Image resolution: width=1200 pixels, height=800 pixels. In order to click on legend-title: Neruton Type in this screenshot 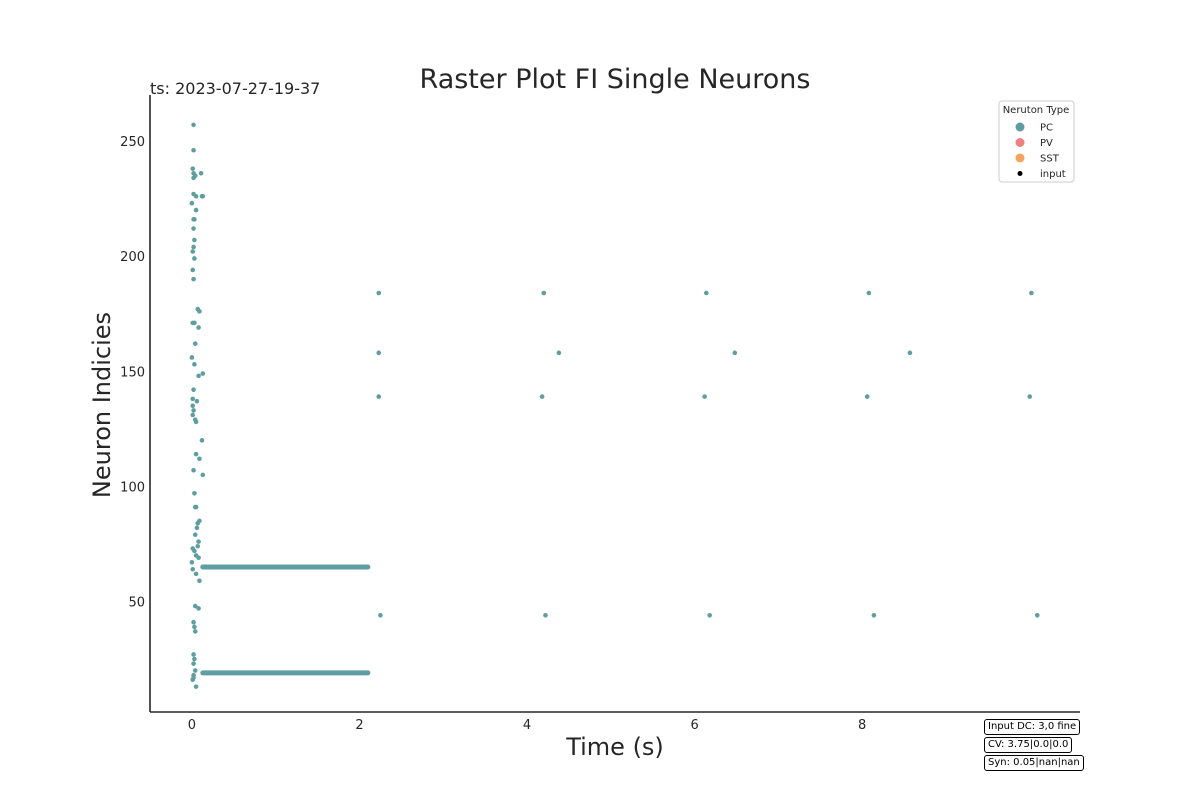, I will do `click(1036, 110)`.